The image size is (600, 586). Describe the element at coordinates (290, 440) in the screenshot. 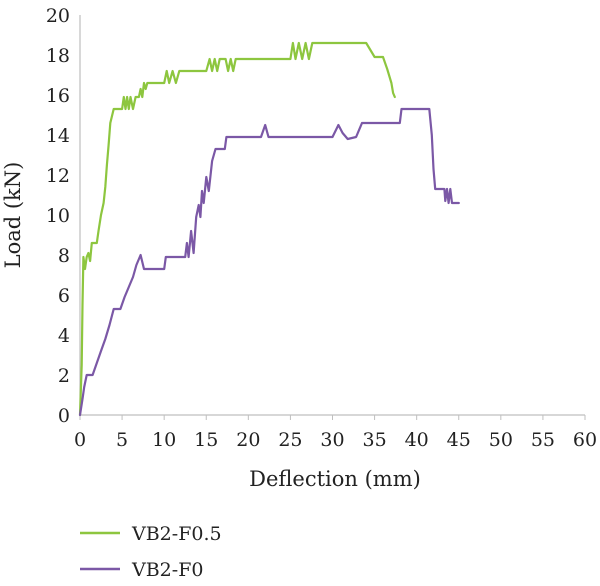

I see `x-tick-label: 25` at that location.